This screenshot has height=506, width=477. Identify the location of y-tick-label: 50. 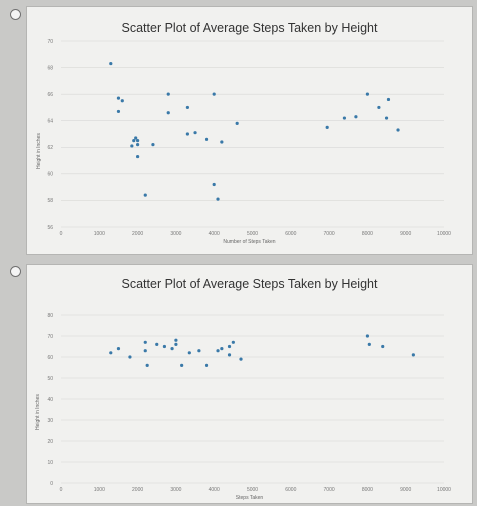
(50, 379).